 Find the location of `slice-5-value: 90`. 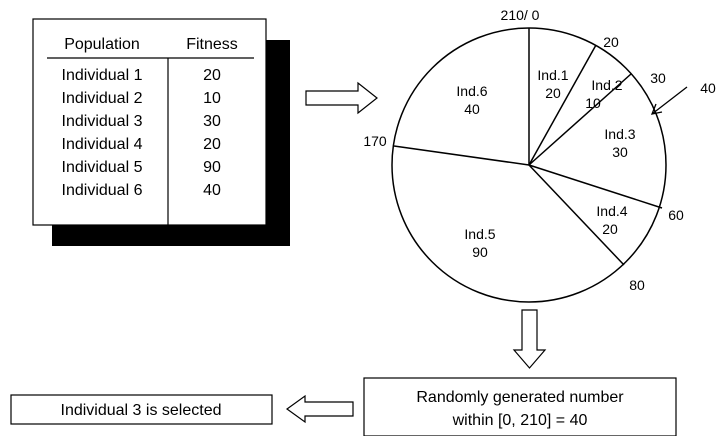

slice-5-value: 90 is located at coordinates (480, 252).